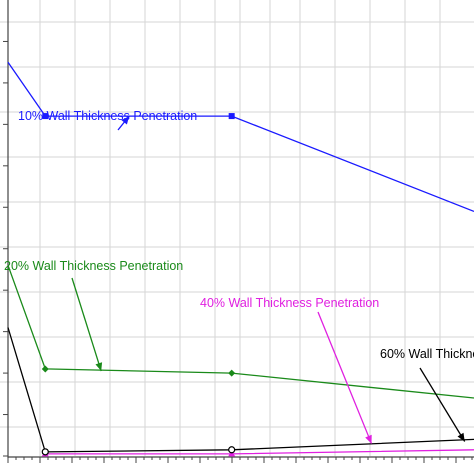 This screenshot has height=474, width=474. I want to click on annotation-label-1: 20% Wall Thickness Penetration, so click(93, 266).